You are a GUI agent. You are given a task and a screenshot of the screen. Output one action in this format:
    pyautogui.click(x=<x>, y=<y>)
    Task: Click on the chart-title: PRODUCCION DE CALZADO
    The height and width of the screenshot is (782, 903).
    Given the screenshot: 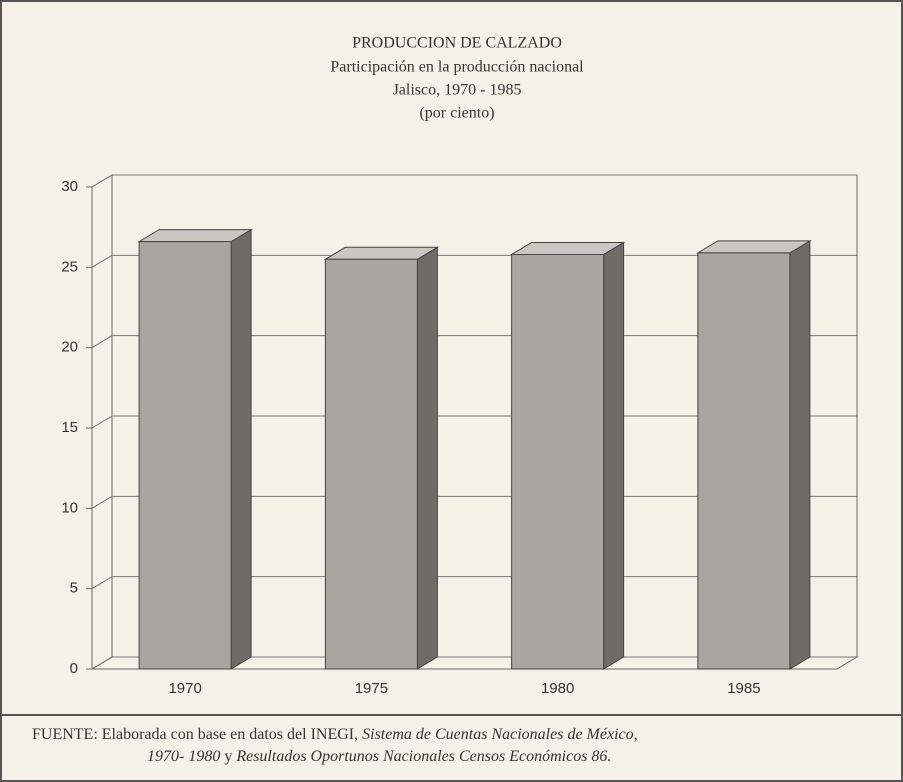 What is the action you would take?
    pyautogui.click(x=457, y=43)
    